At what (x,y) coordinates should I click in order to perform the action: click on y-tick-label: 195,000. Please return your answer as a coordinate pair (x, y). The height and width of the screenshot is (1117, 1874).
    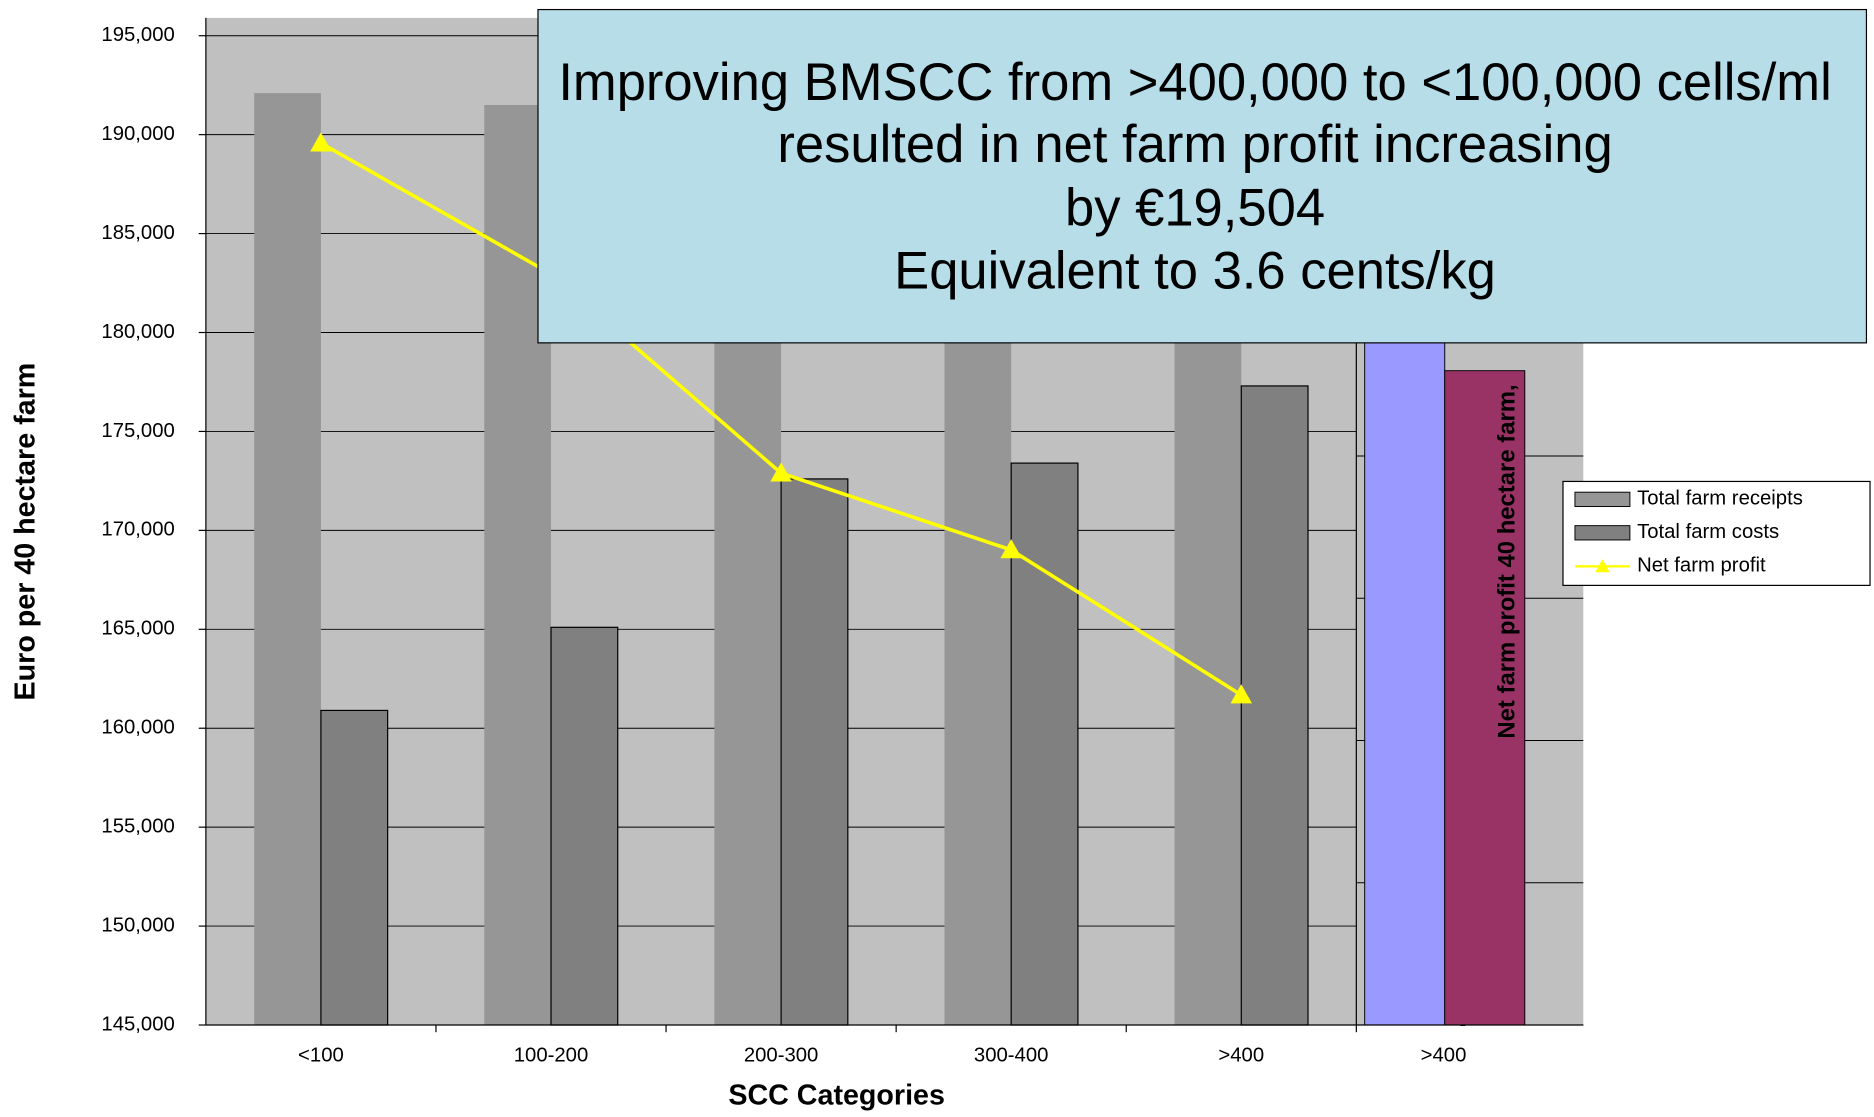
    Looking at the image, I should click on (137, 35).